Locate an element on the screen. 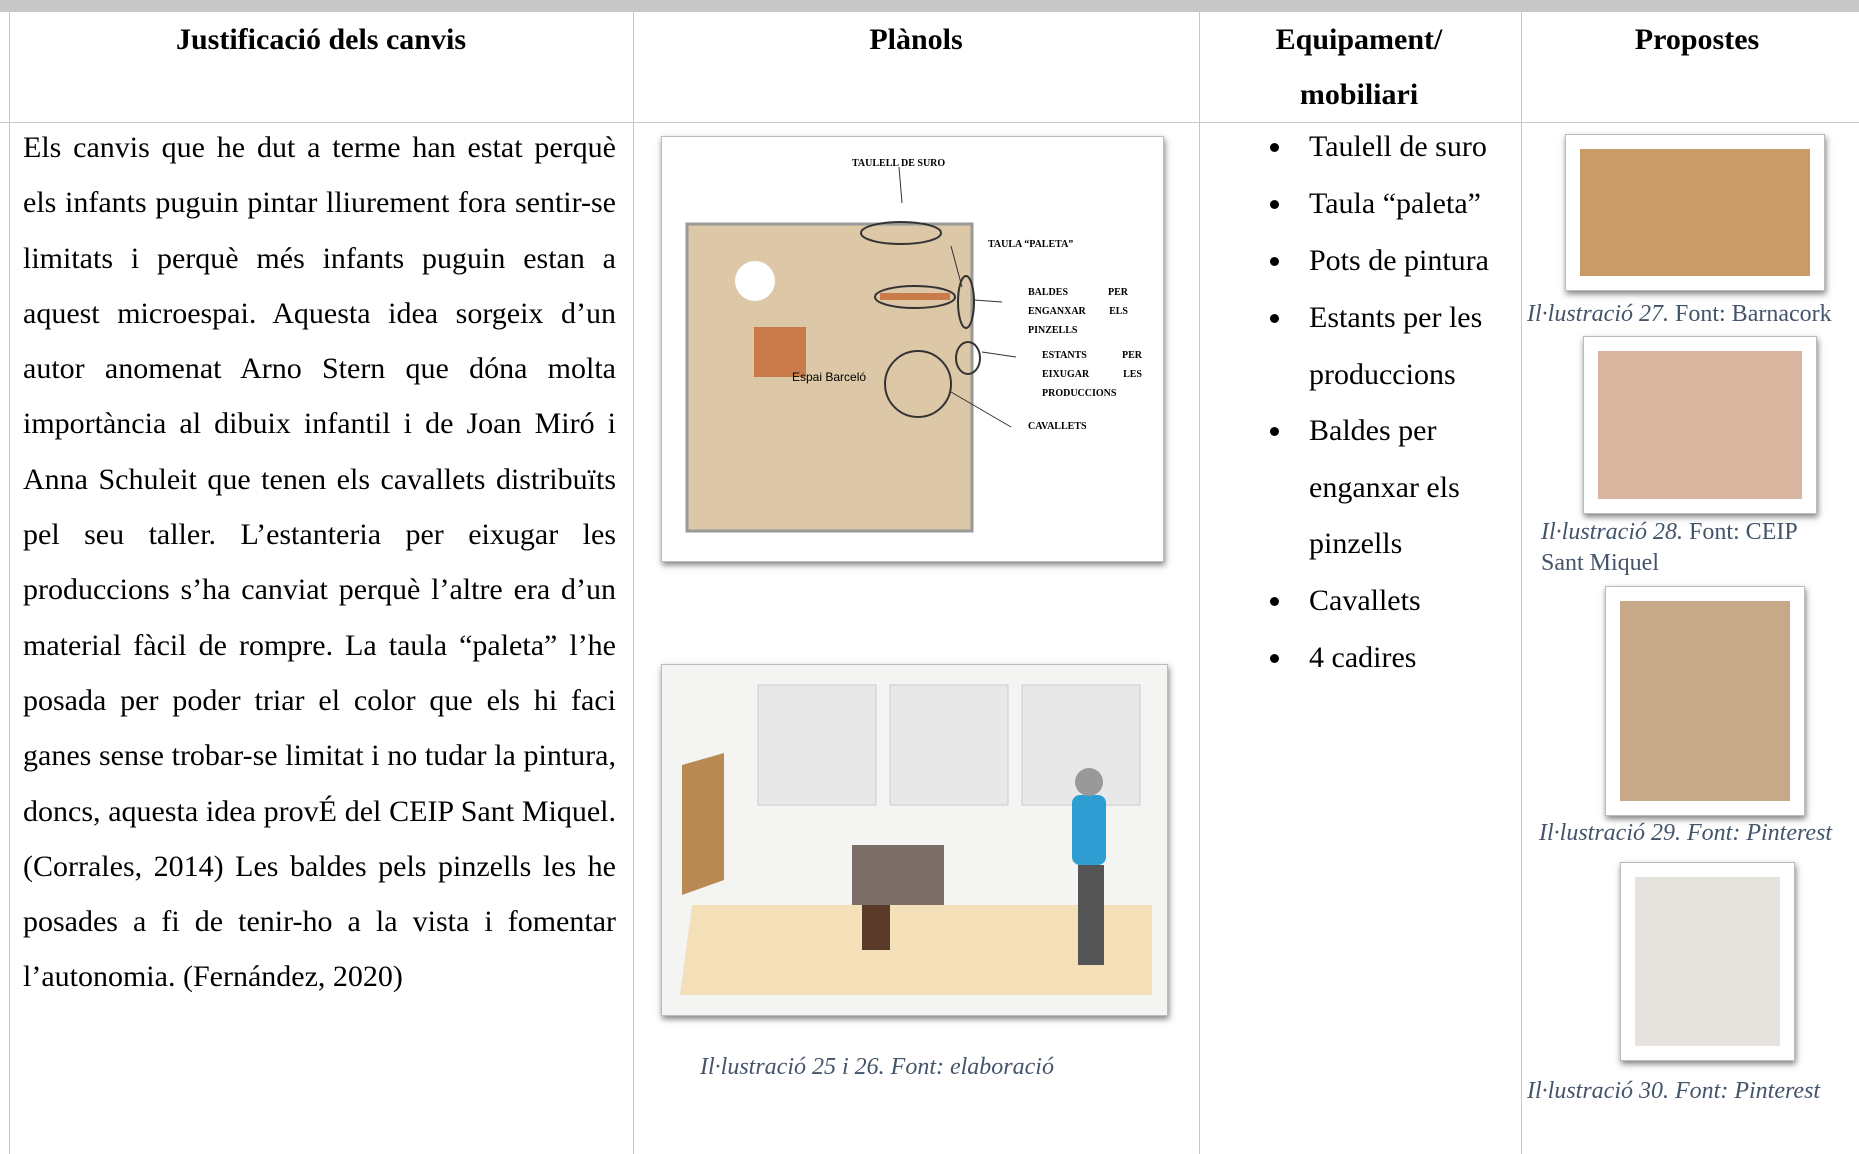 The image size is (1859, 1154). caption-source: Font: Barnacork is located at coordinates (1753, 314).